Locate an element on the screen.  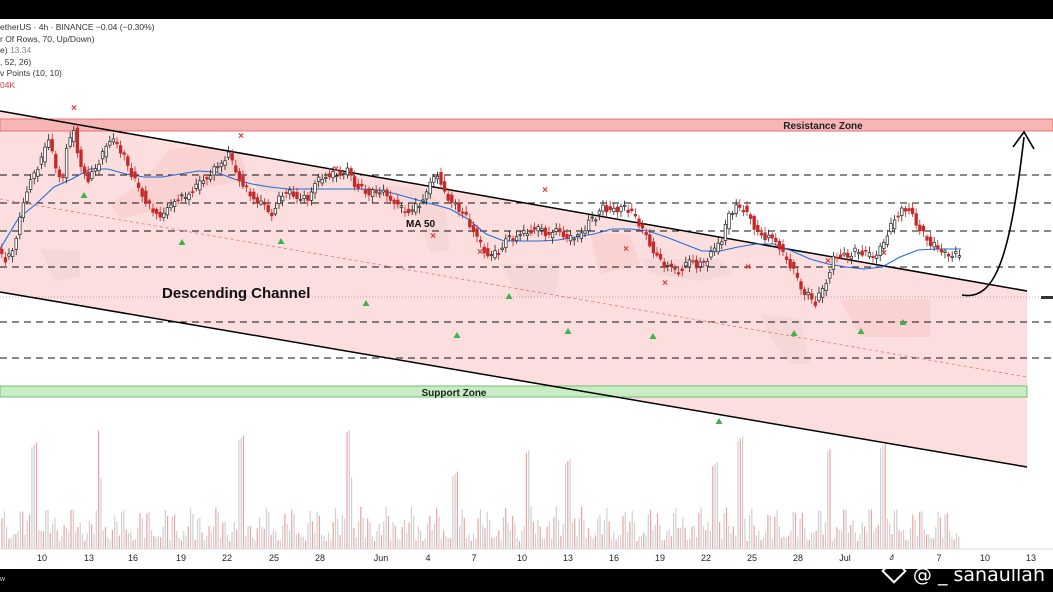
x-tick-label: 19 is located at coordinates (660, 558).